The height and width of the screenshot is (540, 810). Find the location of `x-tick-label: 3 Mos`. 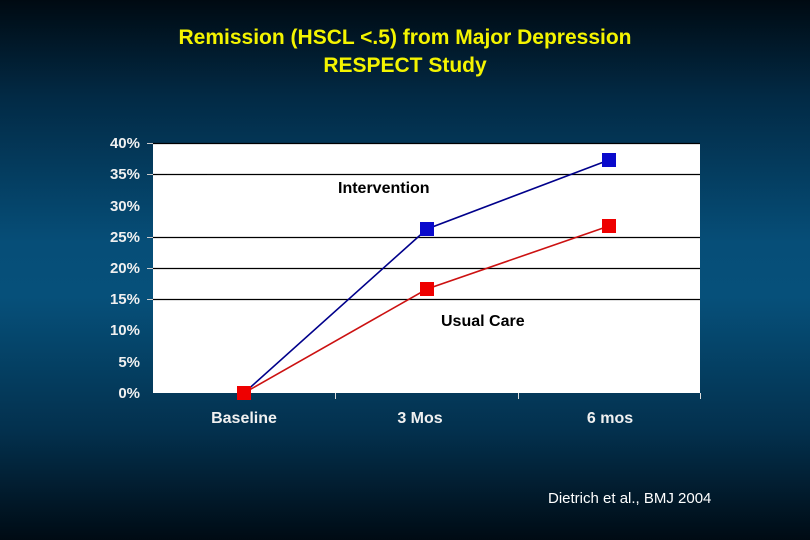

x-tick-label: 3 Mos is located at coordinates (420, 418).